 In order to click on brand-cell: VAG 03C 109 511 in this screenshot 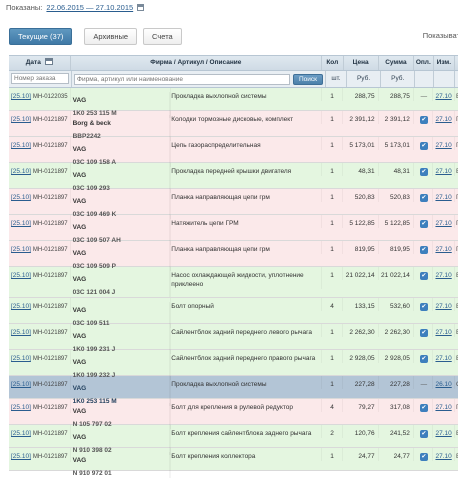, I will do `click(121, 313)`.